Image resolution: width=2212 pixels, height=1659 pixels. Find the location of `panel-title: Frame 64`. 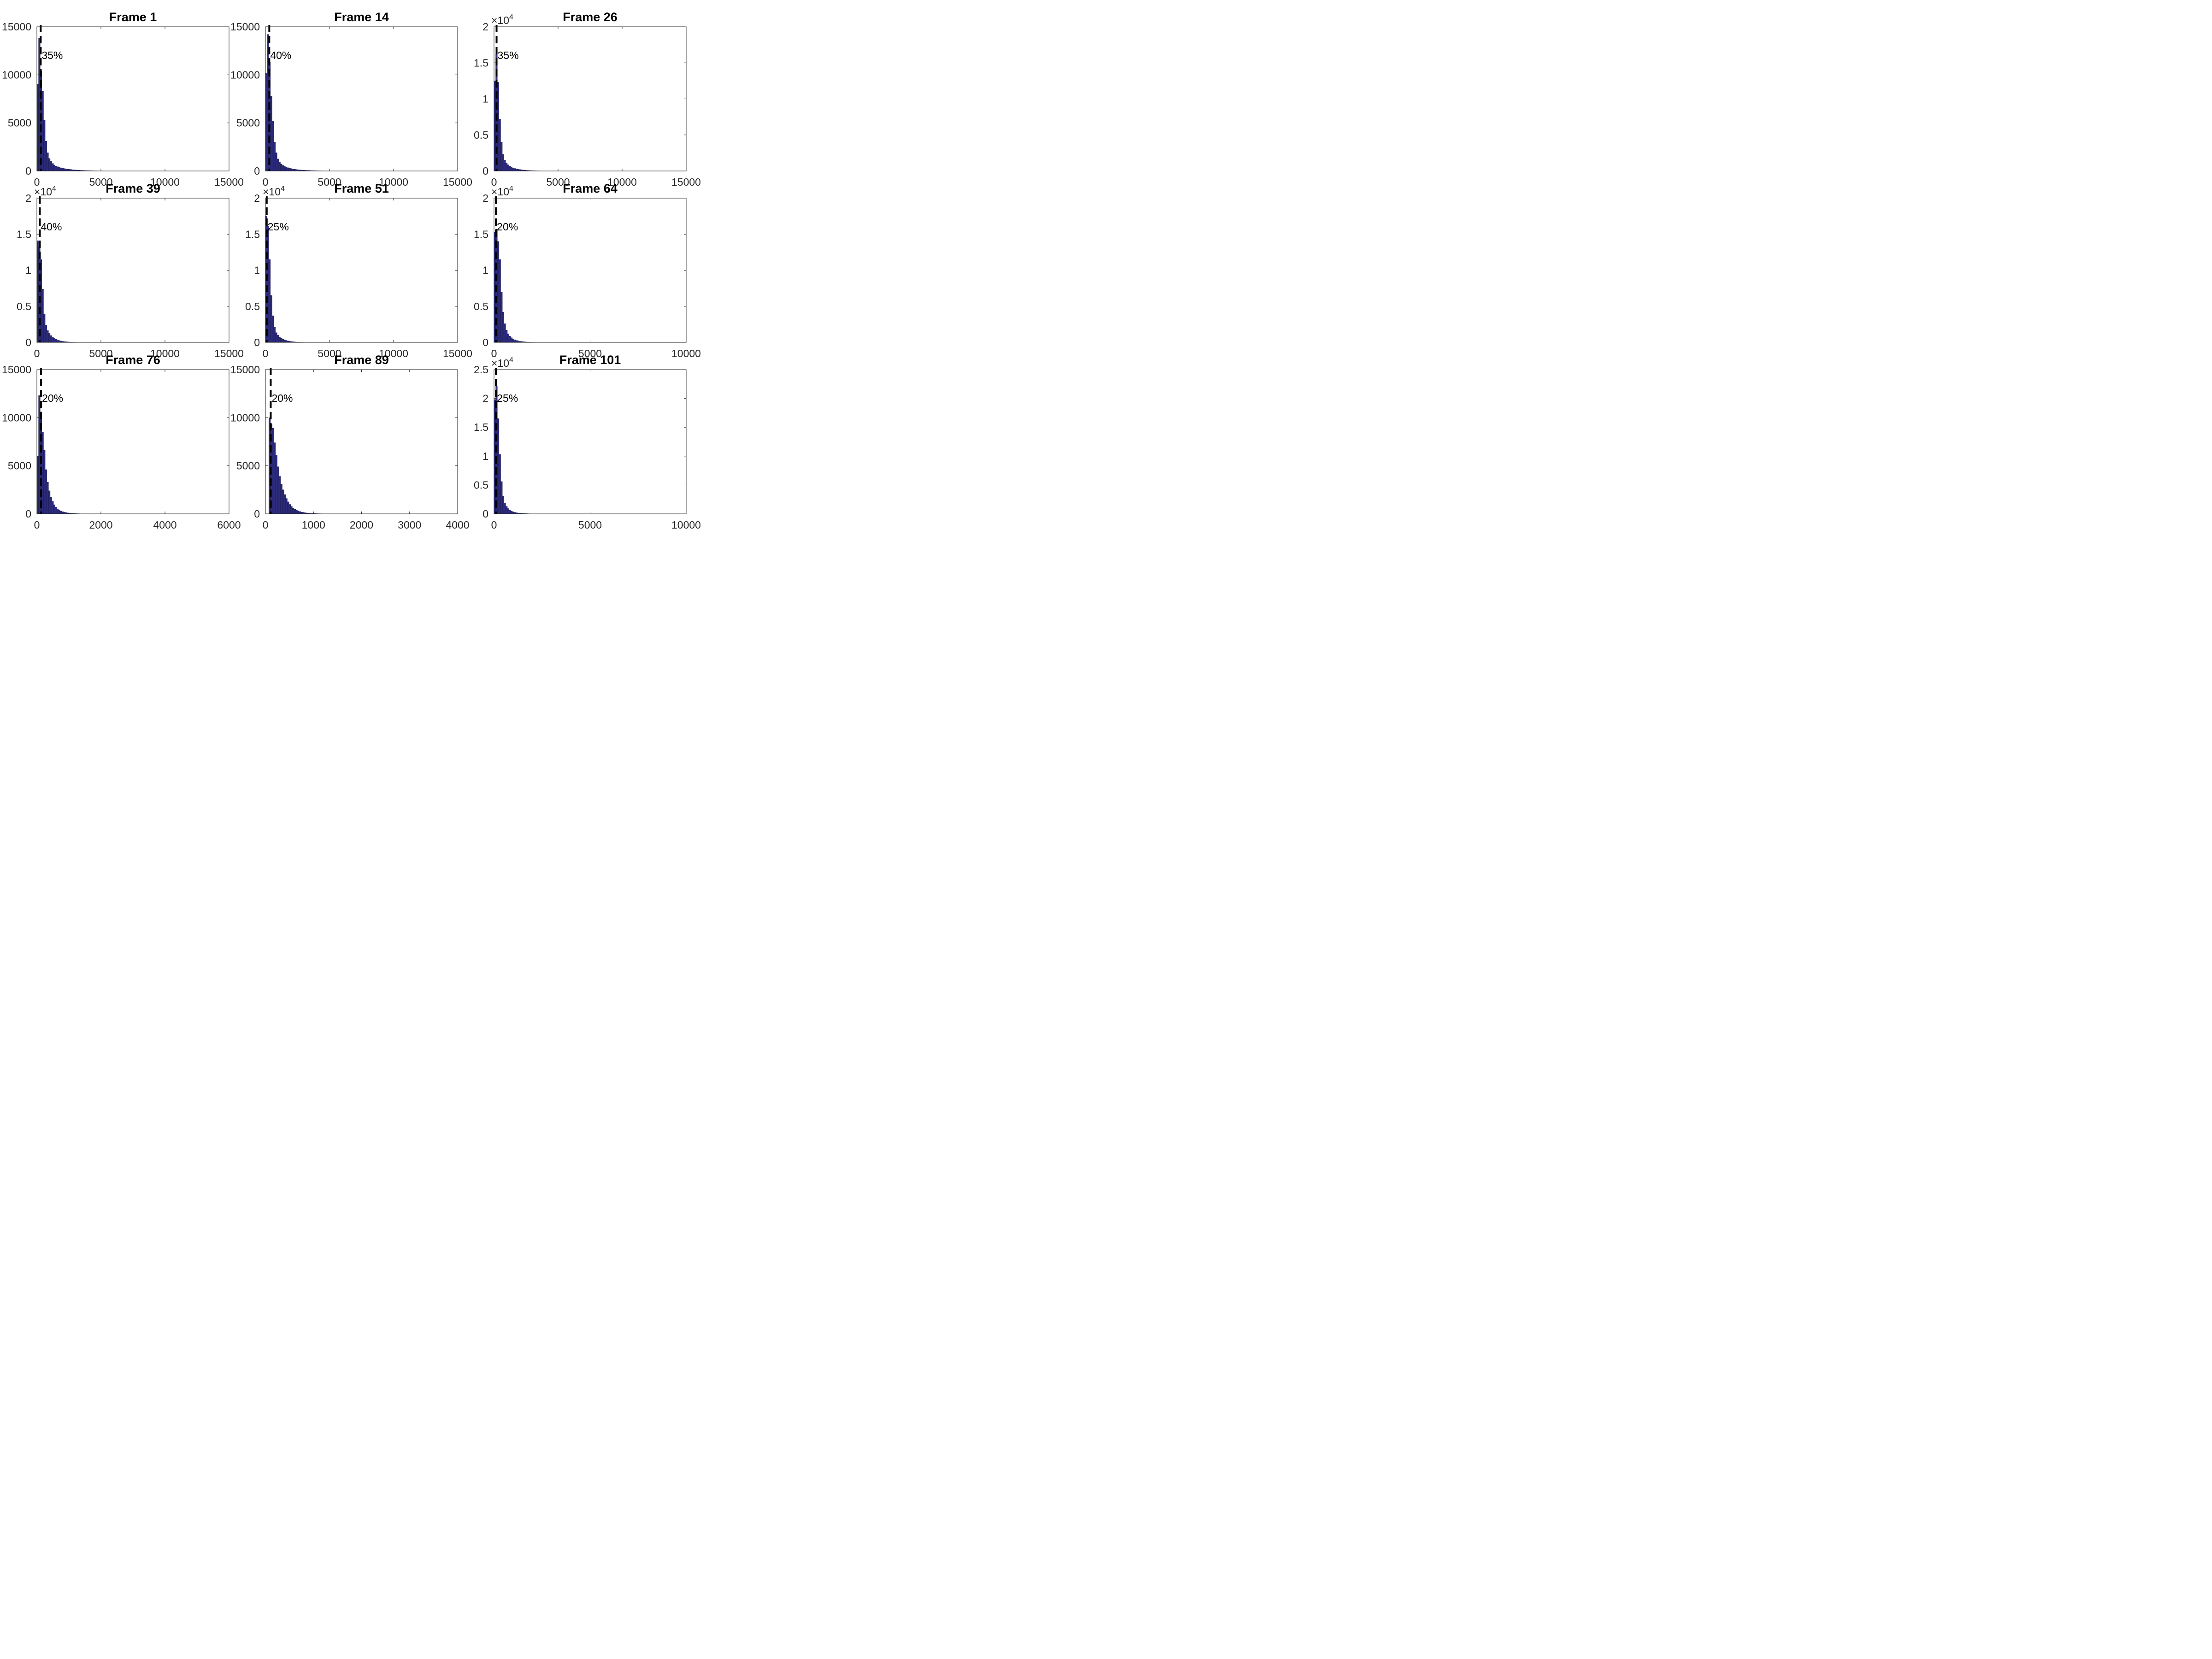

panel-title: Frame 64 is located at coordinates (590, 188).